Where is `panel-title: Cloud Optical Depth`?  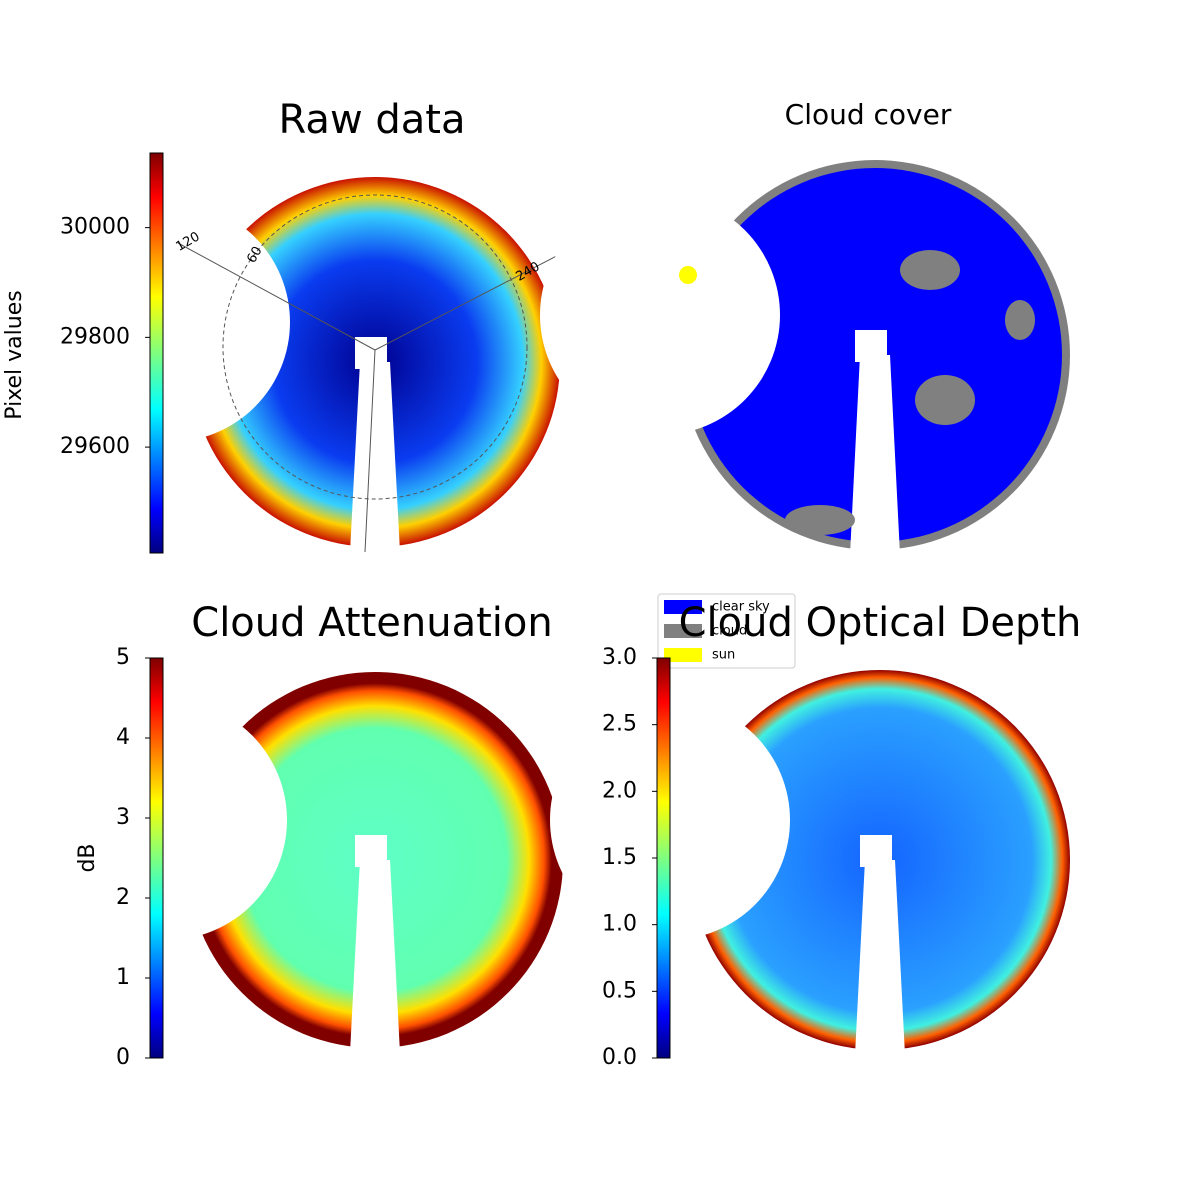 panel-title: Cloud Optical Depth is located at coordinates (880, 623).